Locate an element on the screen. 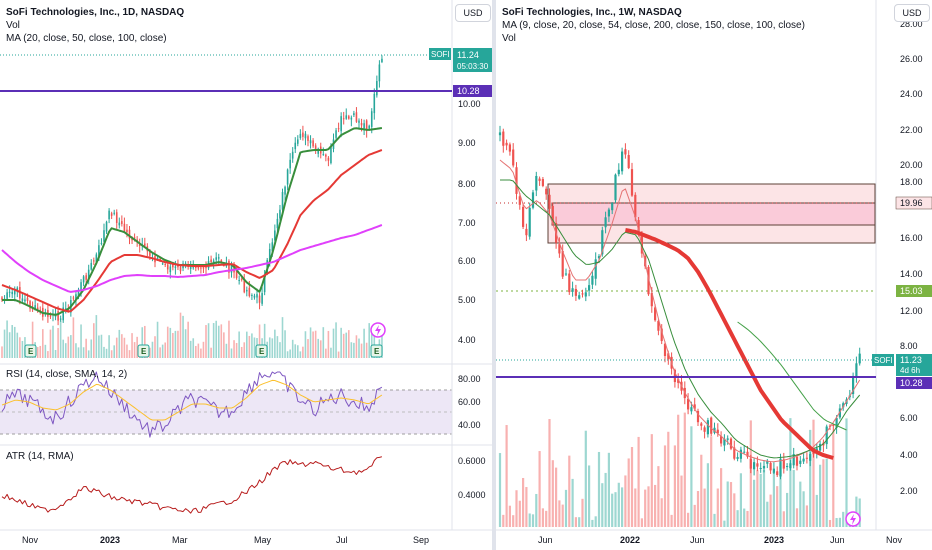  symbol-title: SoFi Technologies, Inc., 1W, NASDAQ is located at coordinates (592, 12).